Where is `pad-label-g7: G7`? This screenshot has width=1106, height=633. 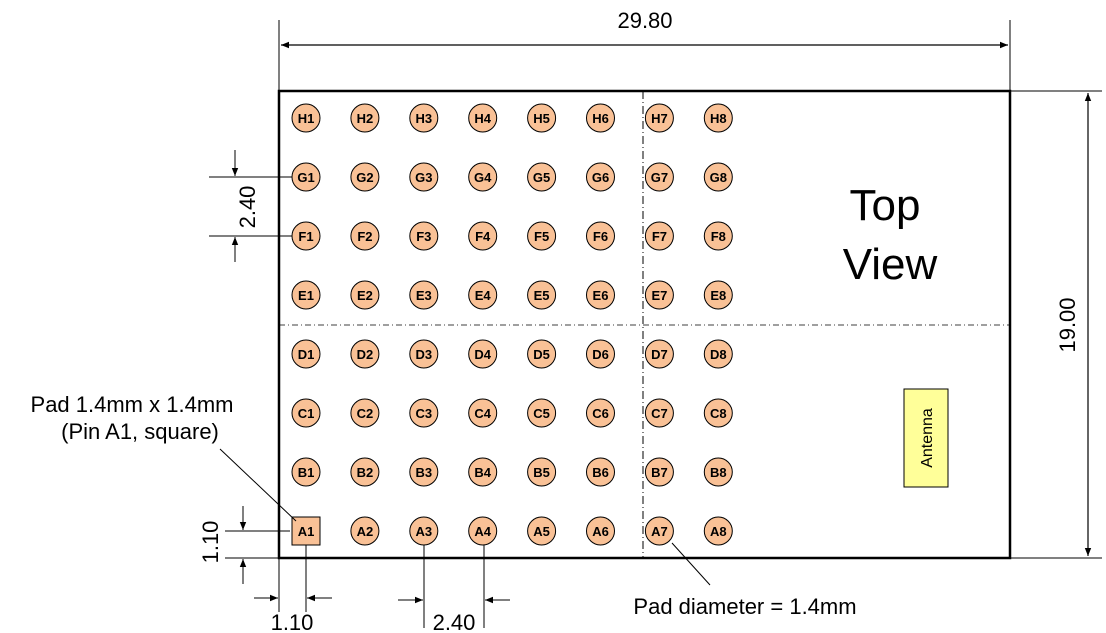
pad-label-g7: G7 is located at coordinates (659, 177).